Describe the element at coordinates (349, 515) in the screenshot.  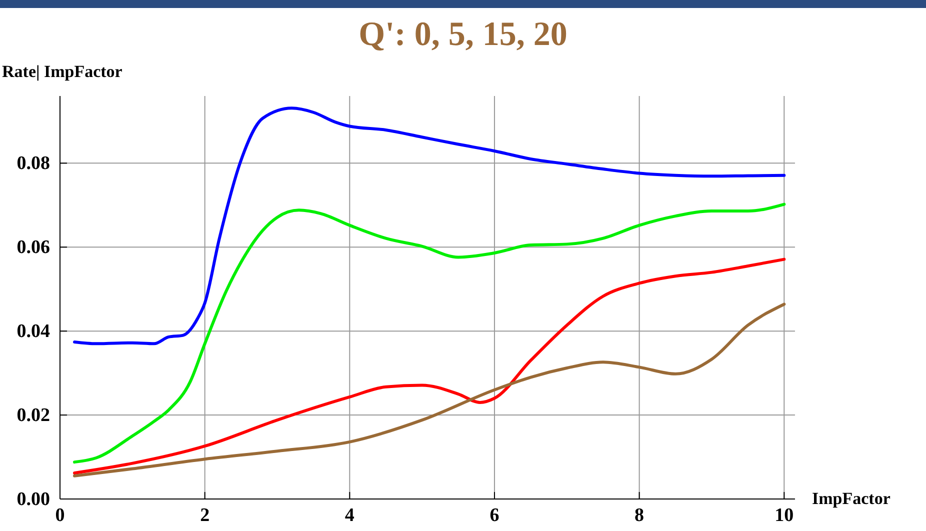
I see `x-tick-label: 4` at that location.